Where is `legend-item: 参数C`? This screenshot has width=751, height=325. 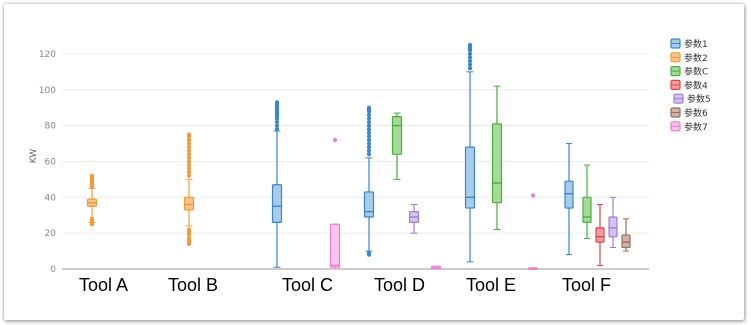
legend-item: 参数C is located at coordinates (689, 72).